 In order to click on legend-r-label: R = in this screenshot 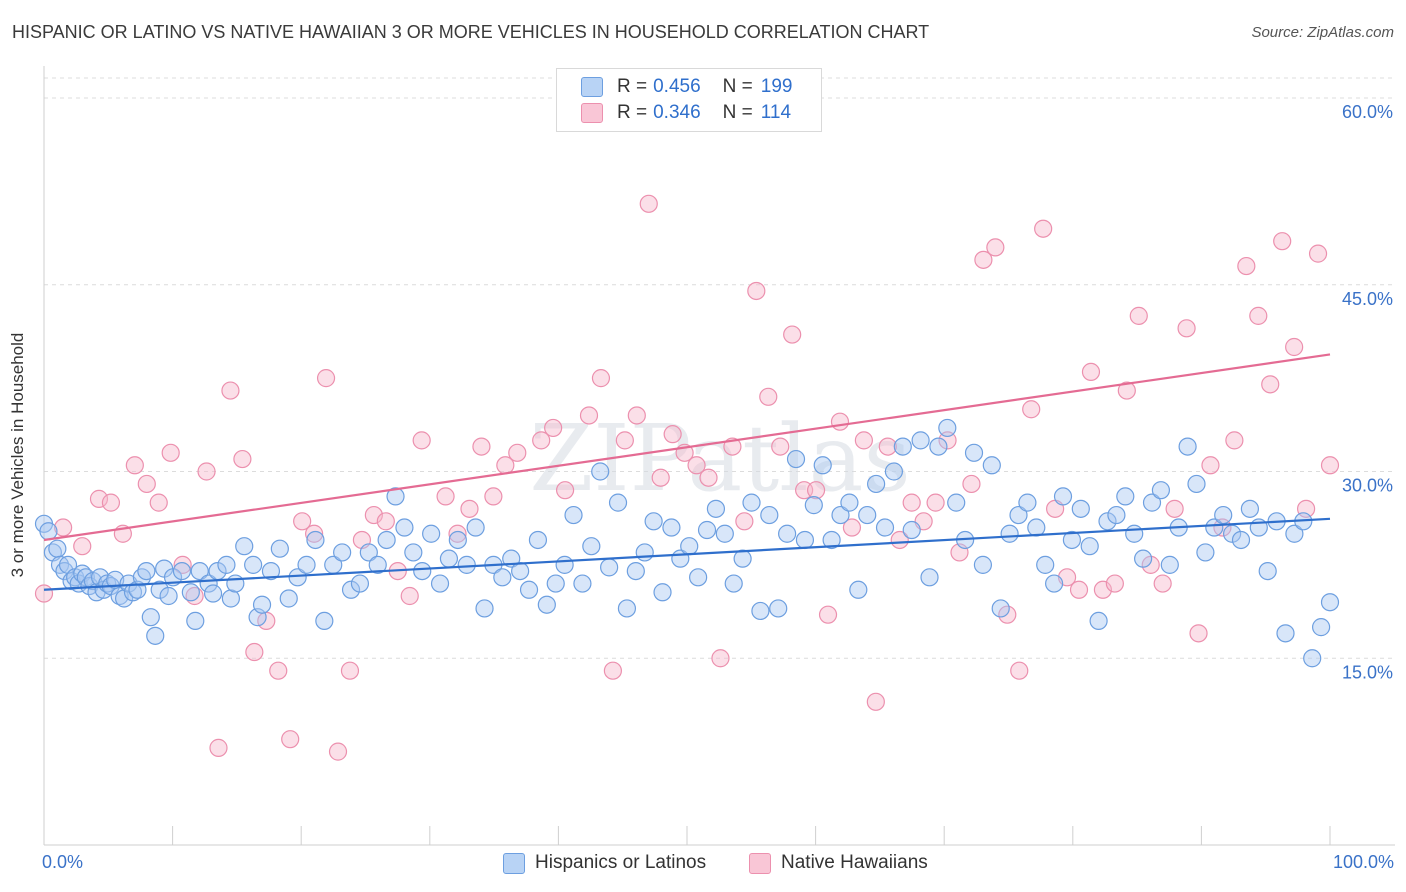, I will do `click(632, 112)`.